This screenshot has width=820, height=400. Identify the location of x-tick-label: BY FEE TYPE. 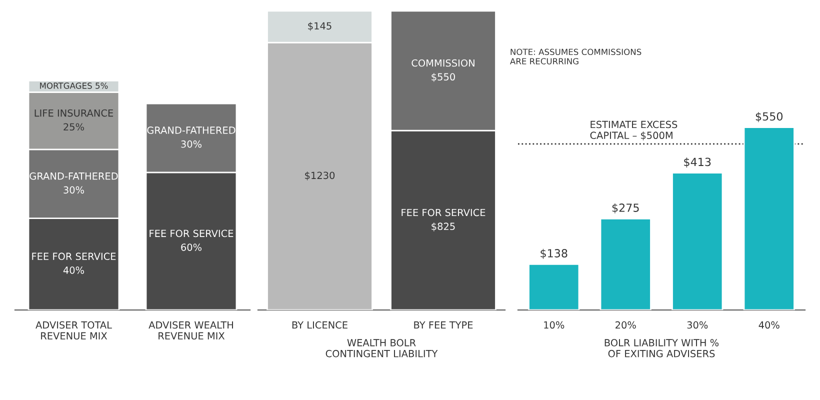
(443, 324).